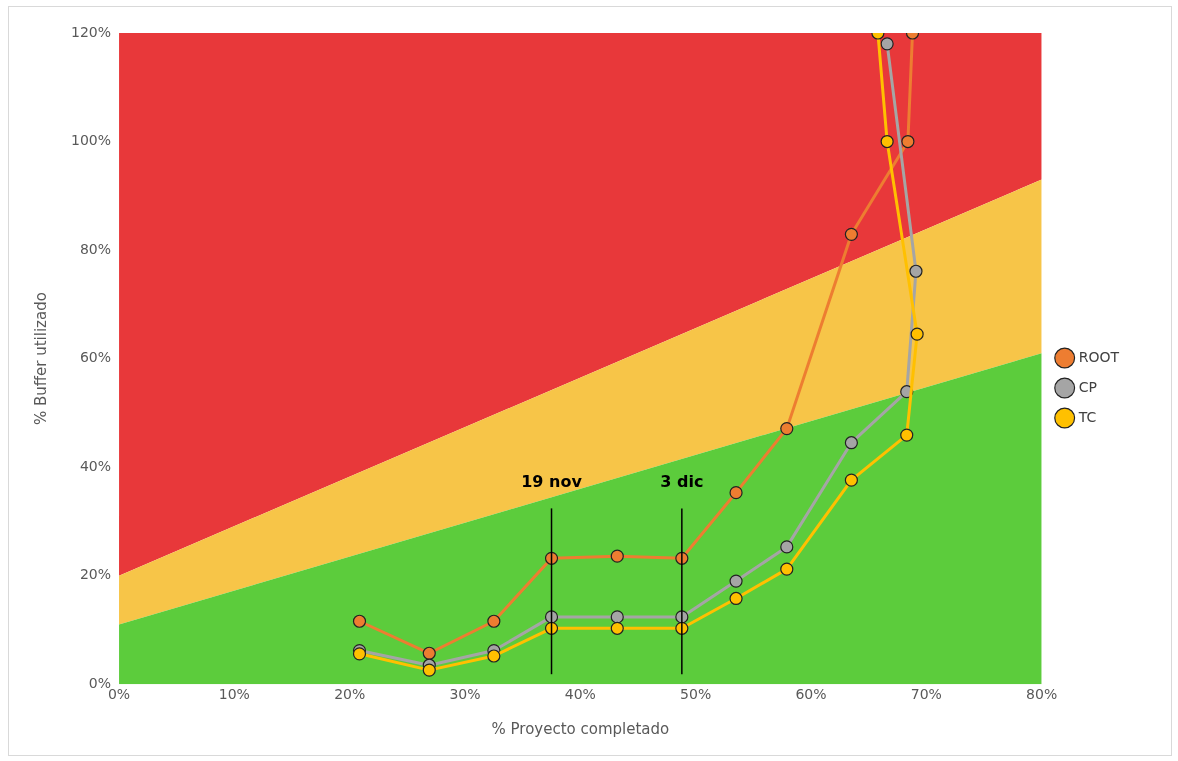 This screenshot has height=761, width=1178. Describe the element at coordinates (1087, 416) in the screenshot. I see `legend-label: TC` at that location.